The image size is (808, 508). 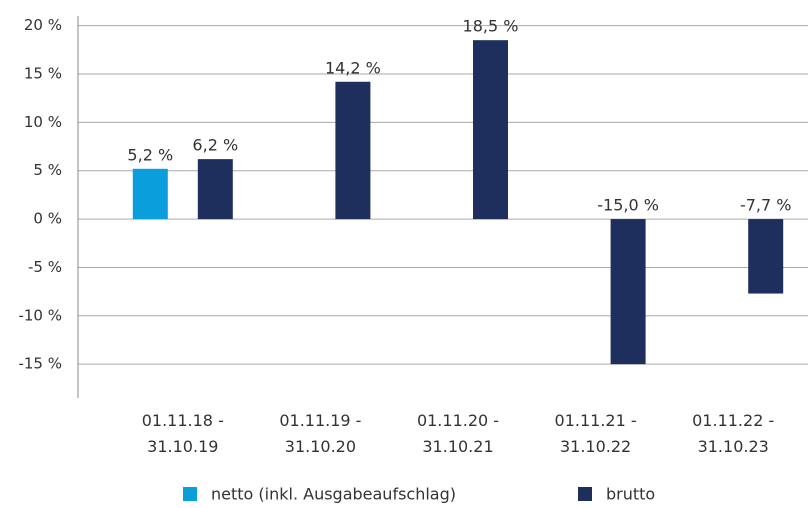 I want to click on value-label: -7,7 %, so click(x=766, y=205).